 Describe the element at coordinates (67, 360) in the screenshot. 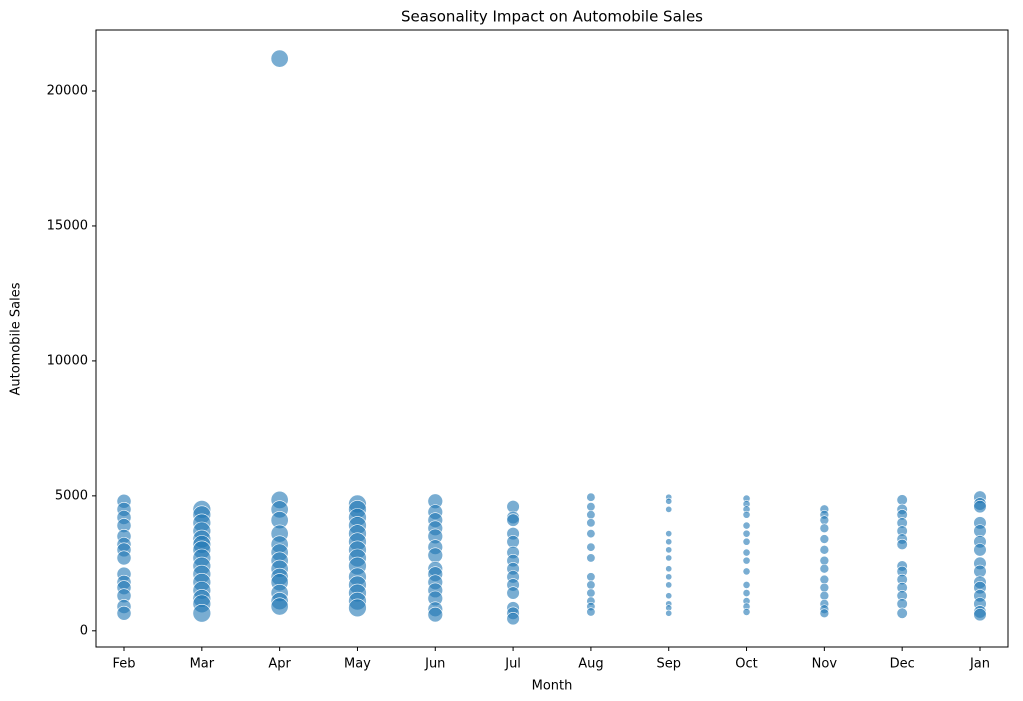

I see `y-tick-label: 10000` at that location.